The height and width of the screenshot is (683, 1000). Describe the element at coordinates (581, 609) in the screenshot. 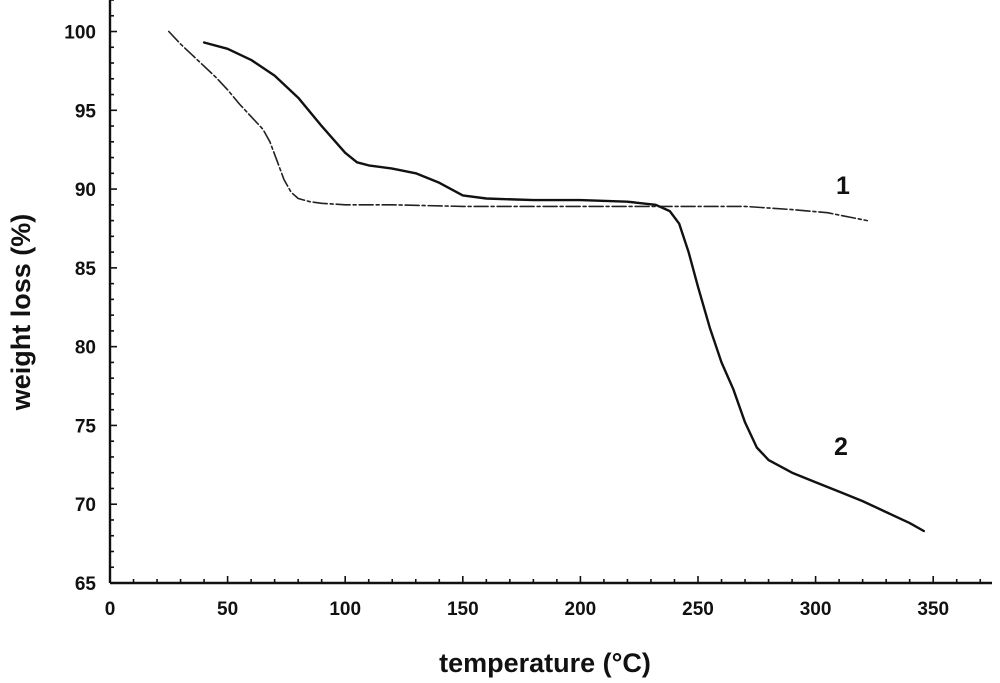

I see `x-tick-label: 200` at that location.